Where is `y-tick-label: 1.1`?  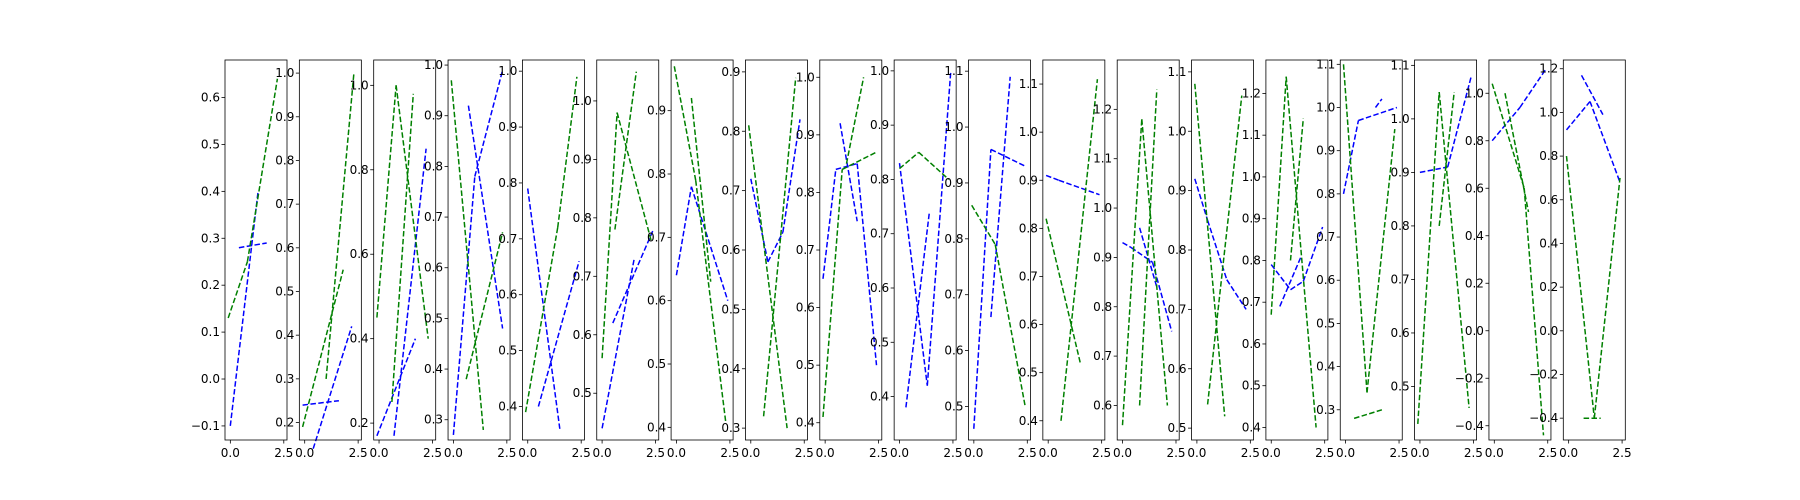
y-tick-label: 1.1 is located at coordinates (1251, 135).